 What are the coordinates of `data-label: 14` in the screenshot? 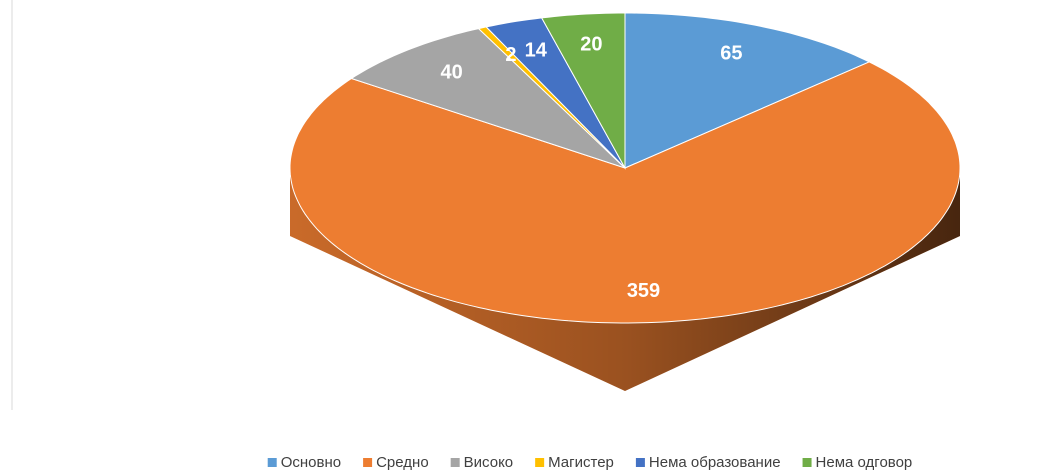 It's located at (536, 50).